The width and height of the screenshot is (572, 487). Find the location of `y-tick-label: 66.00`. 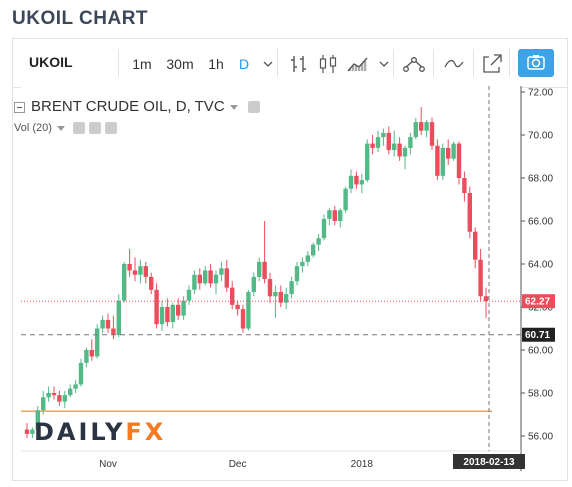

y-tick-label: 66.00 is located at coordinates (540, 222).